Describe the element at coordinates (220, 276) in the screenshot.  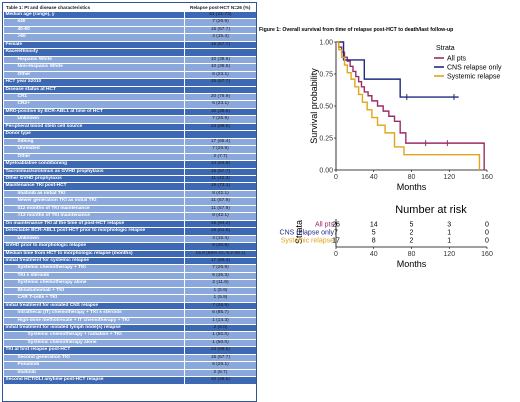
I see `row-value: 6 (35.3)` at that location.